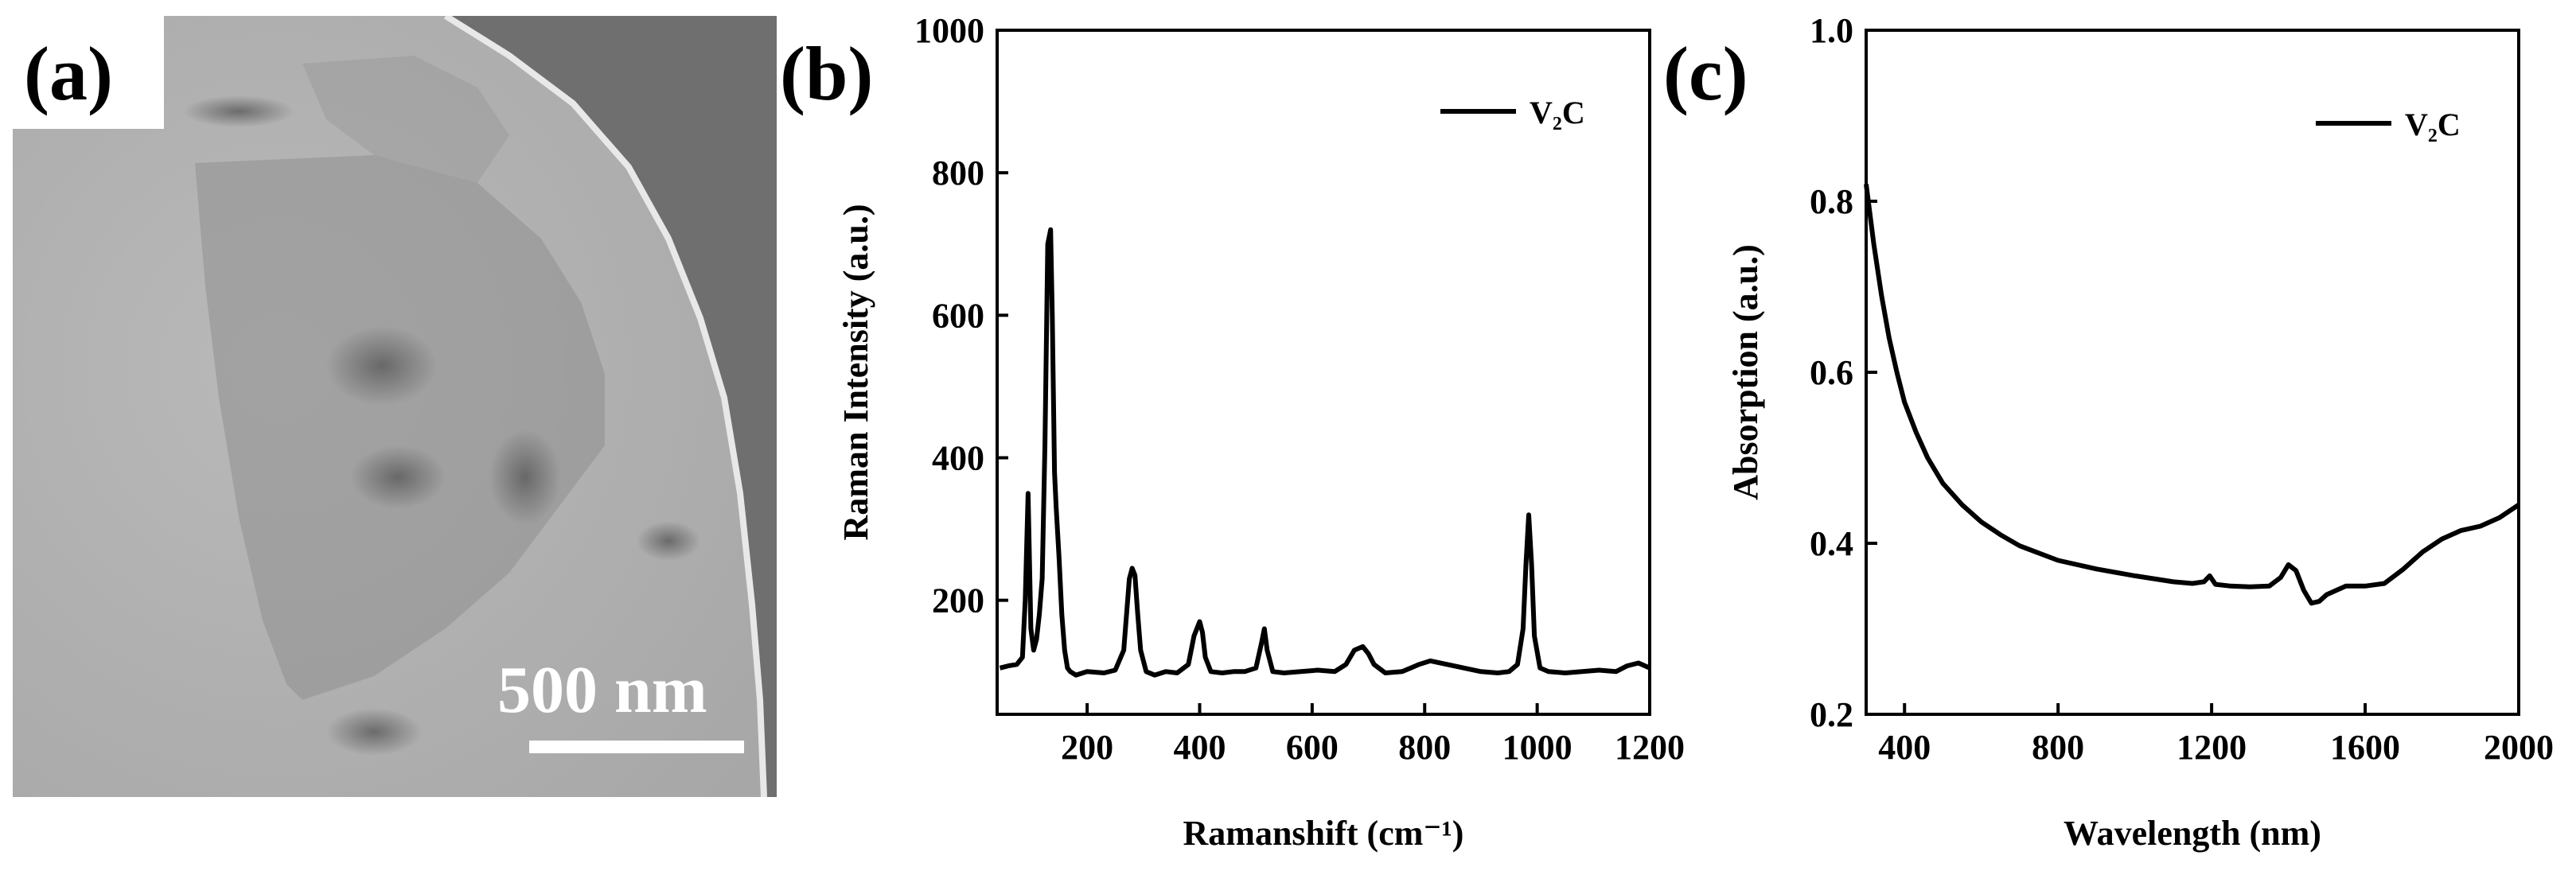  Describe the element at coordinates (1087, 747) in the screenshot. I see `x-tick-label: 200` at that location.